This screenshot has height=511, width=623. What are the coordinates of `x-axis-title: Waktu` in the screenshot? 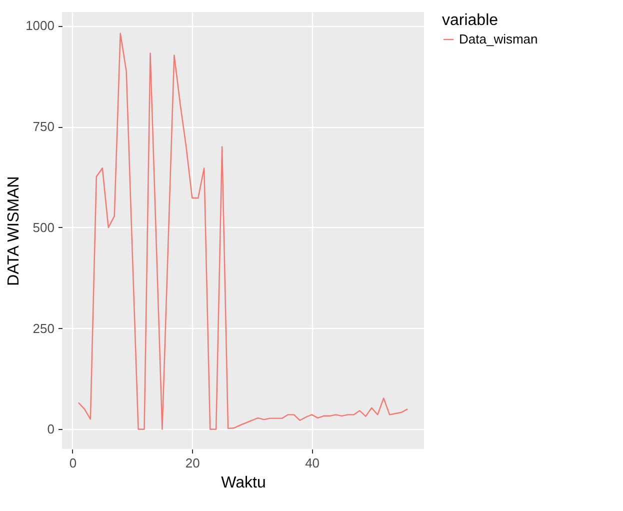 It's located at (243, 483).